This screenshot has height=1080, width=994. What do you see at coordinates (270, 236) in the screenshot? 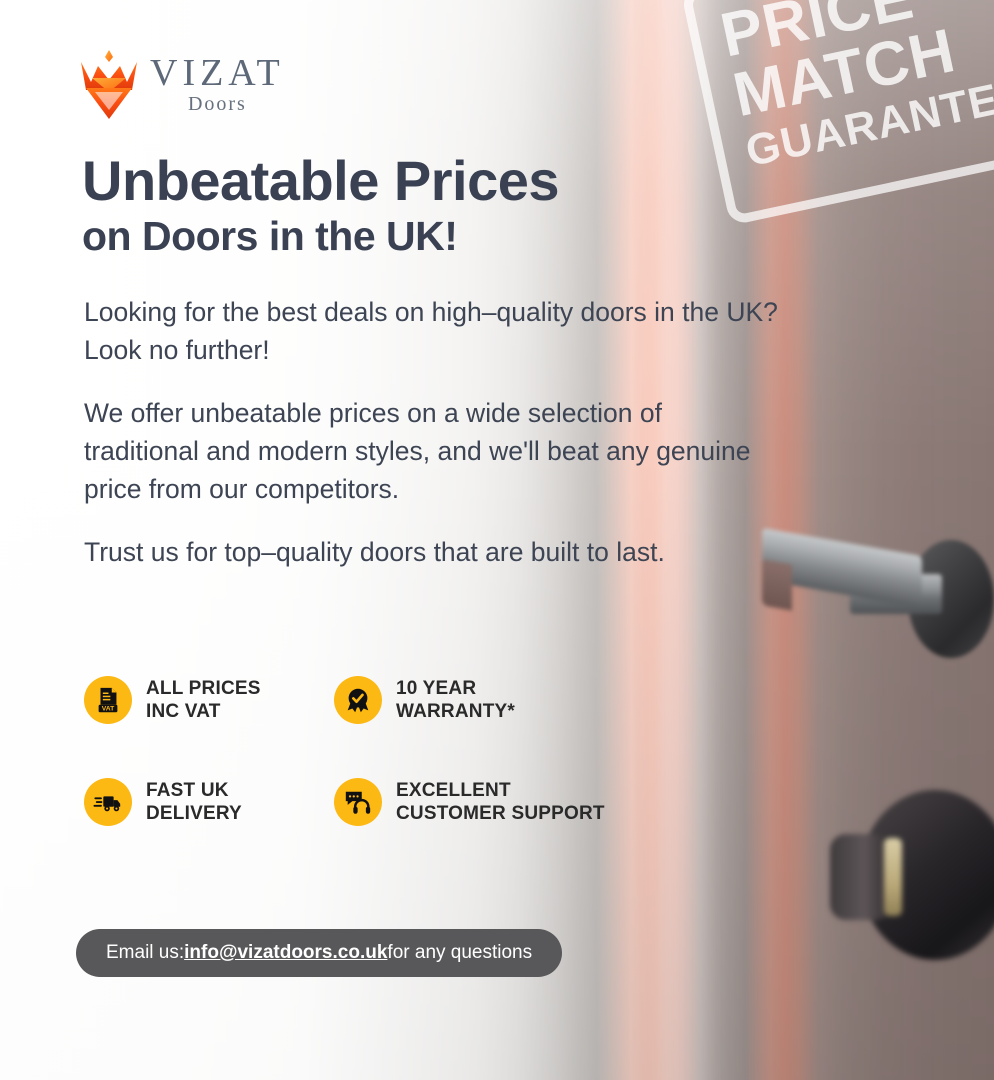
I see `headline-line-2: on Doors in the UK!` at bounding box center [270, 236].